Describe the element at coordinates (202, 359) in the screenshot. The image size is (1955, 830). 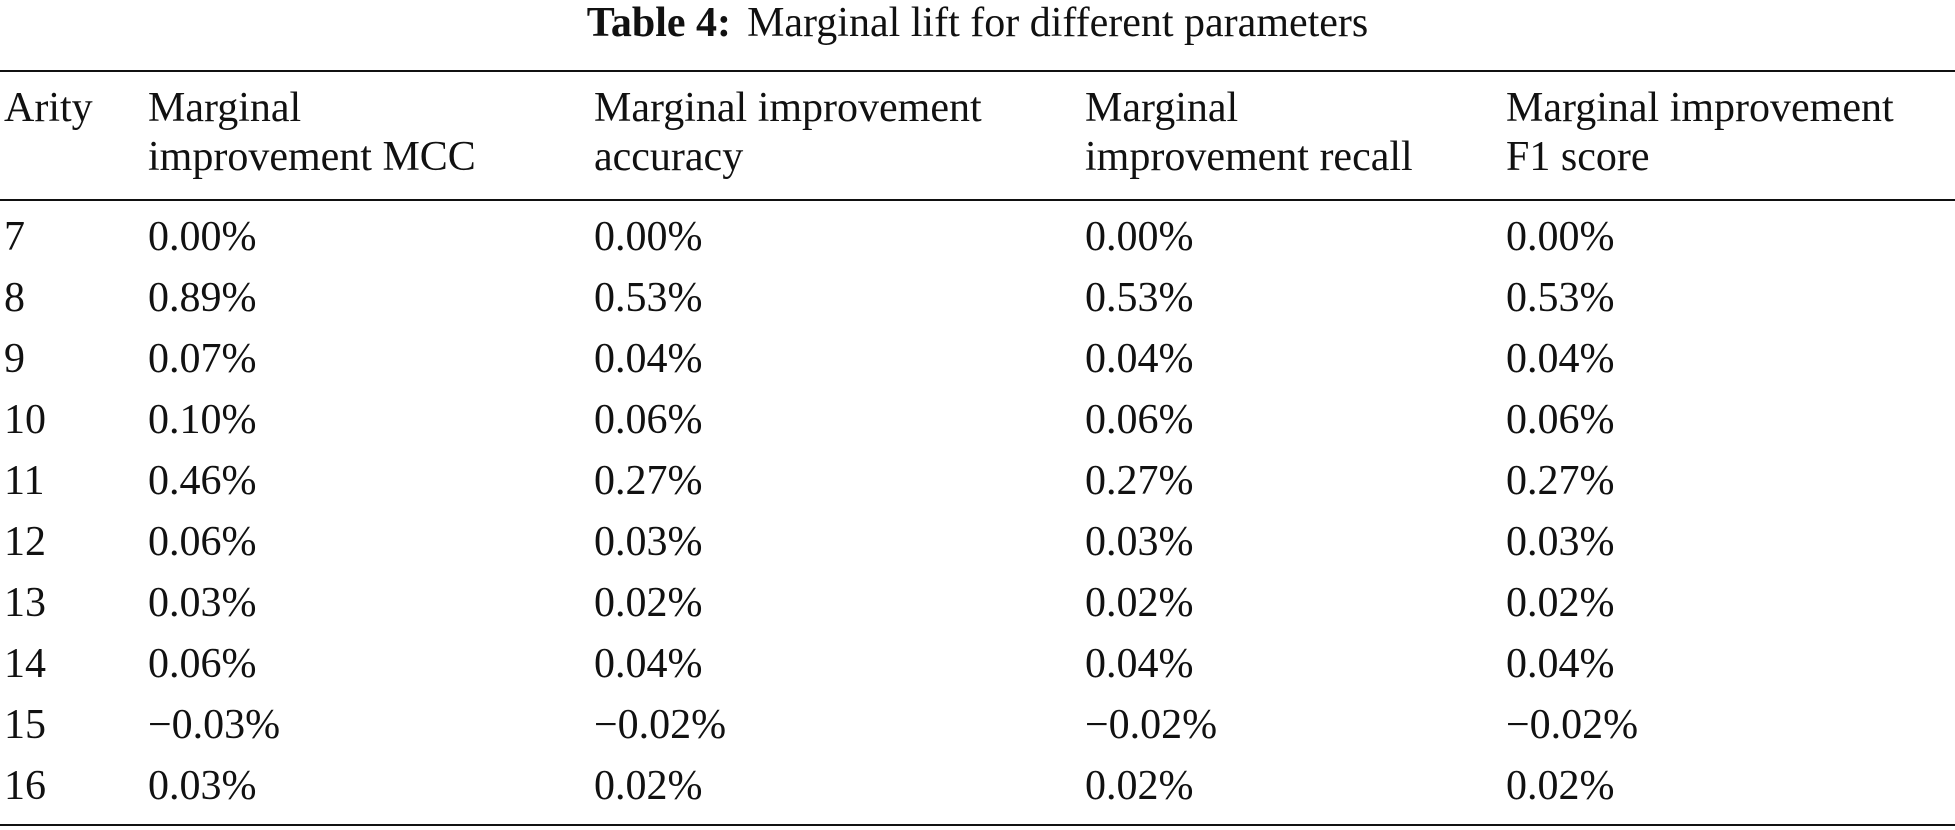
I see `cell-mcc: 0.07%` at that location.